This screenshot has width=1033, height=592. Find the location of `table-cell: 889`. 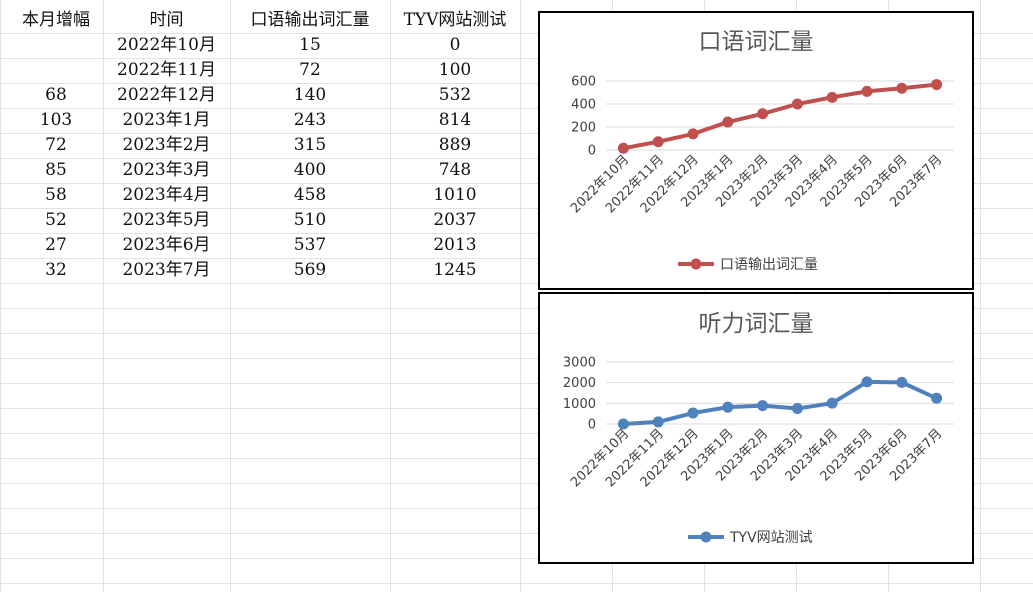

table-cell: 889 is located at coordinates (455, 145).